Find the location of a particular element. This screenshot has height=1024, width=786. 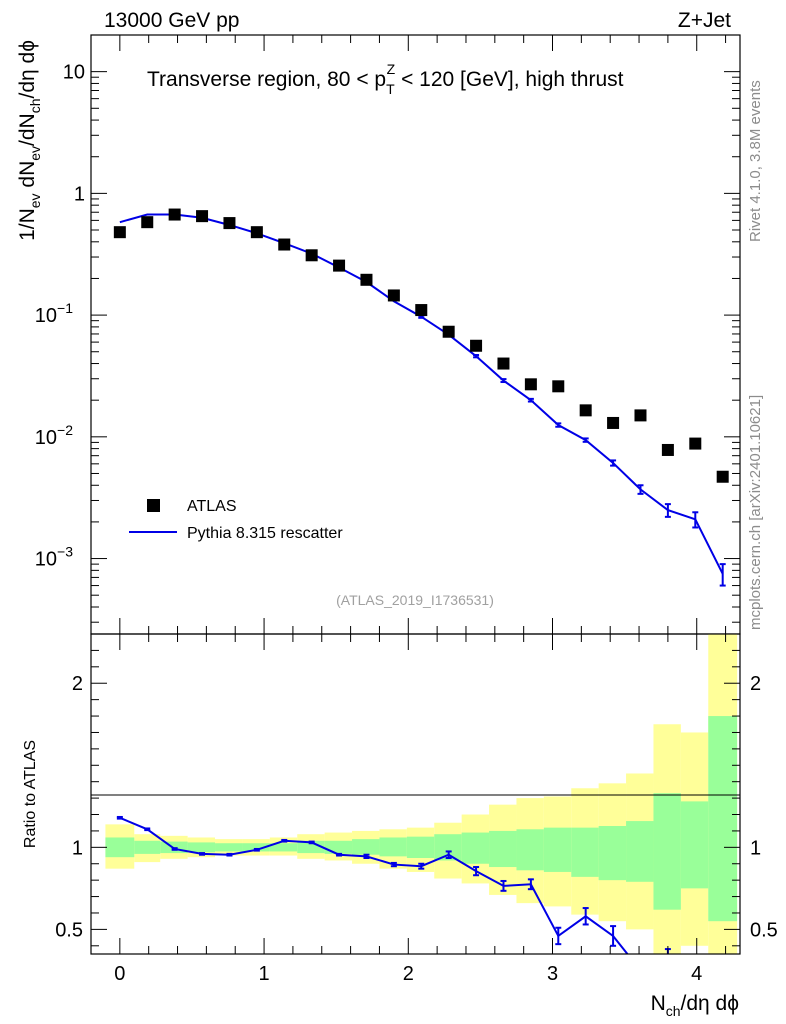

legend-atlas-marker is located at coordinates (153, 505).